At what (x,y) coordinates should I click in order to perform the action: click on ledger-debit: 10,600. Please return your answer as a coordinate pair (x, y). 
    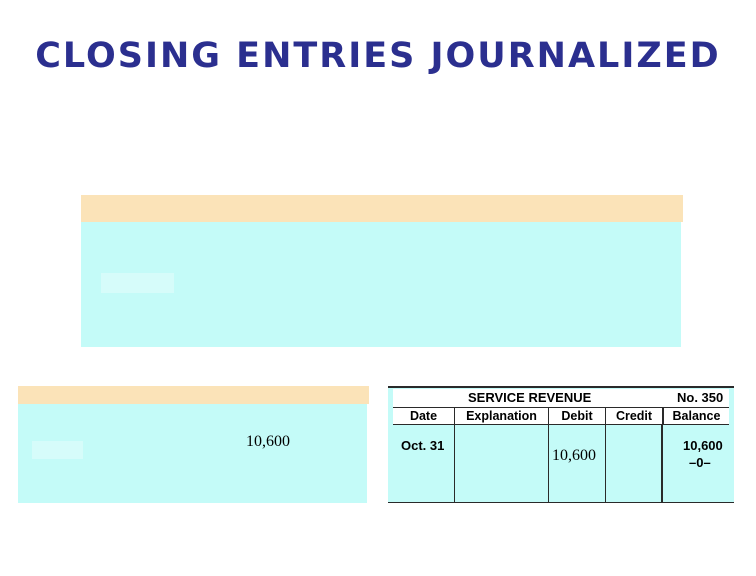
    Looking at the image, I should click on (574, 455).